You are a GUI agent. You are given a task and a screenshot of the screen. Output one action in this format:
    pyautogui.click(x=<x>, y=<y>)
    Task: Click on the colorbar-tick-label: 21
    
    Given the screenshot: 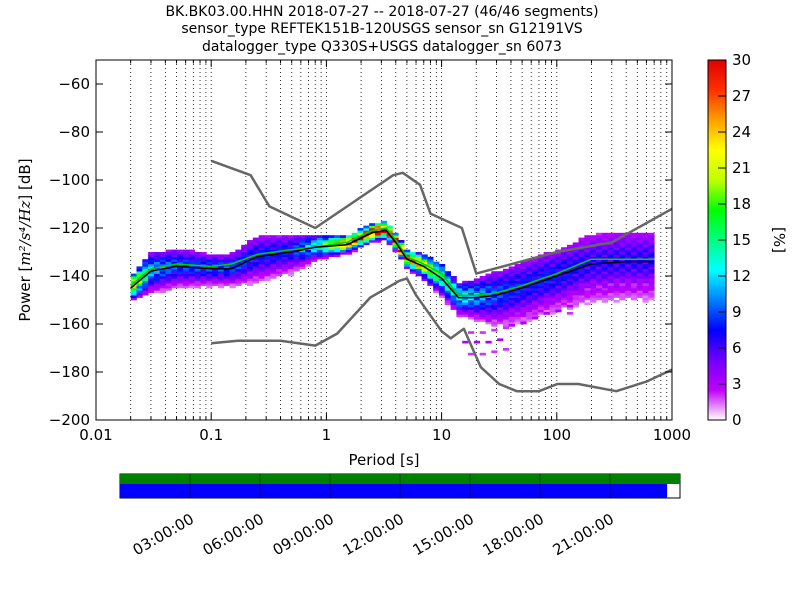 What is the action you would take?
    pyautogui.click(x=741, y=168)
    